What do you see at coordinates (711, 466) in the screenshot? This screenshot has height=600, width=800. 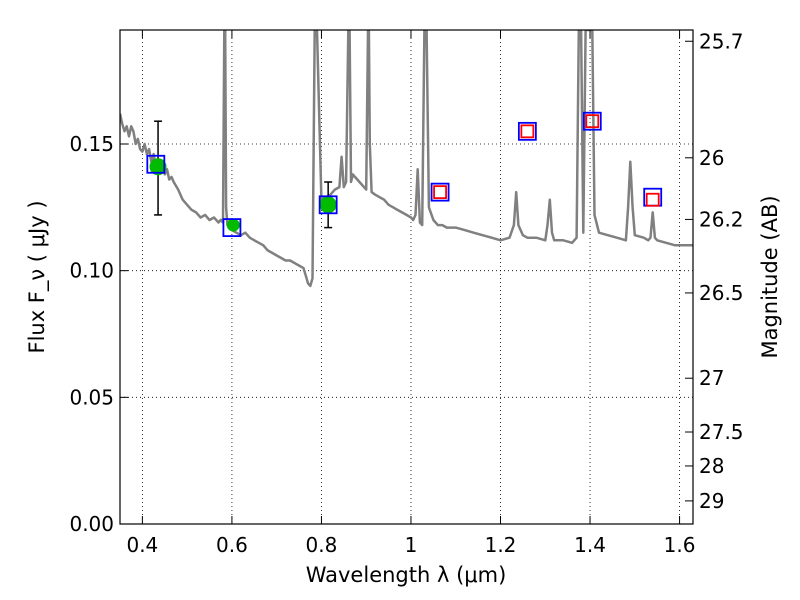 I see `magnitude-tick-label: 28` at bounding box center [711, 466].